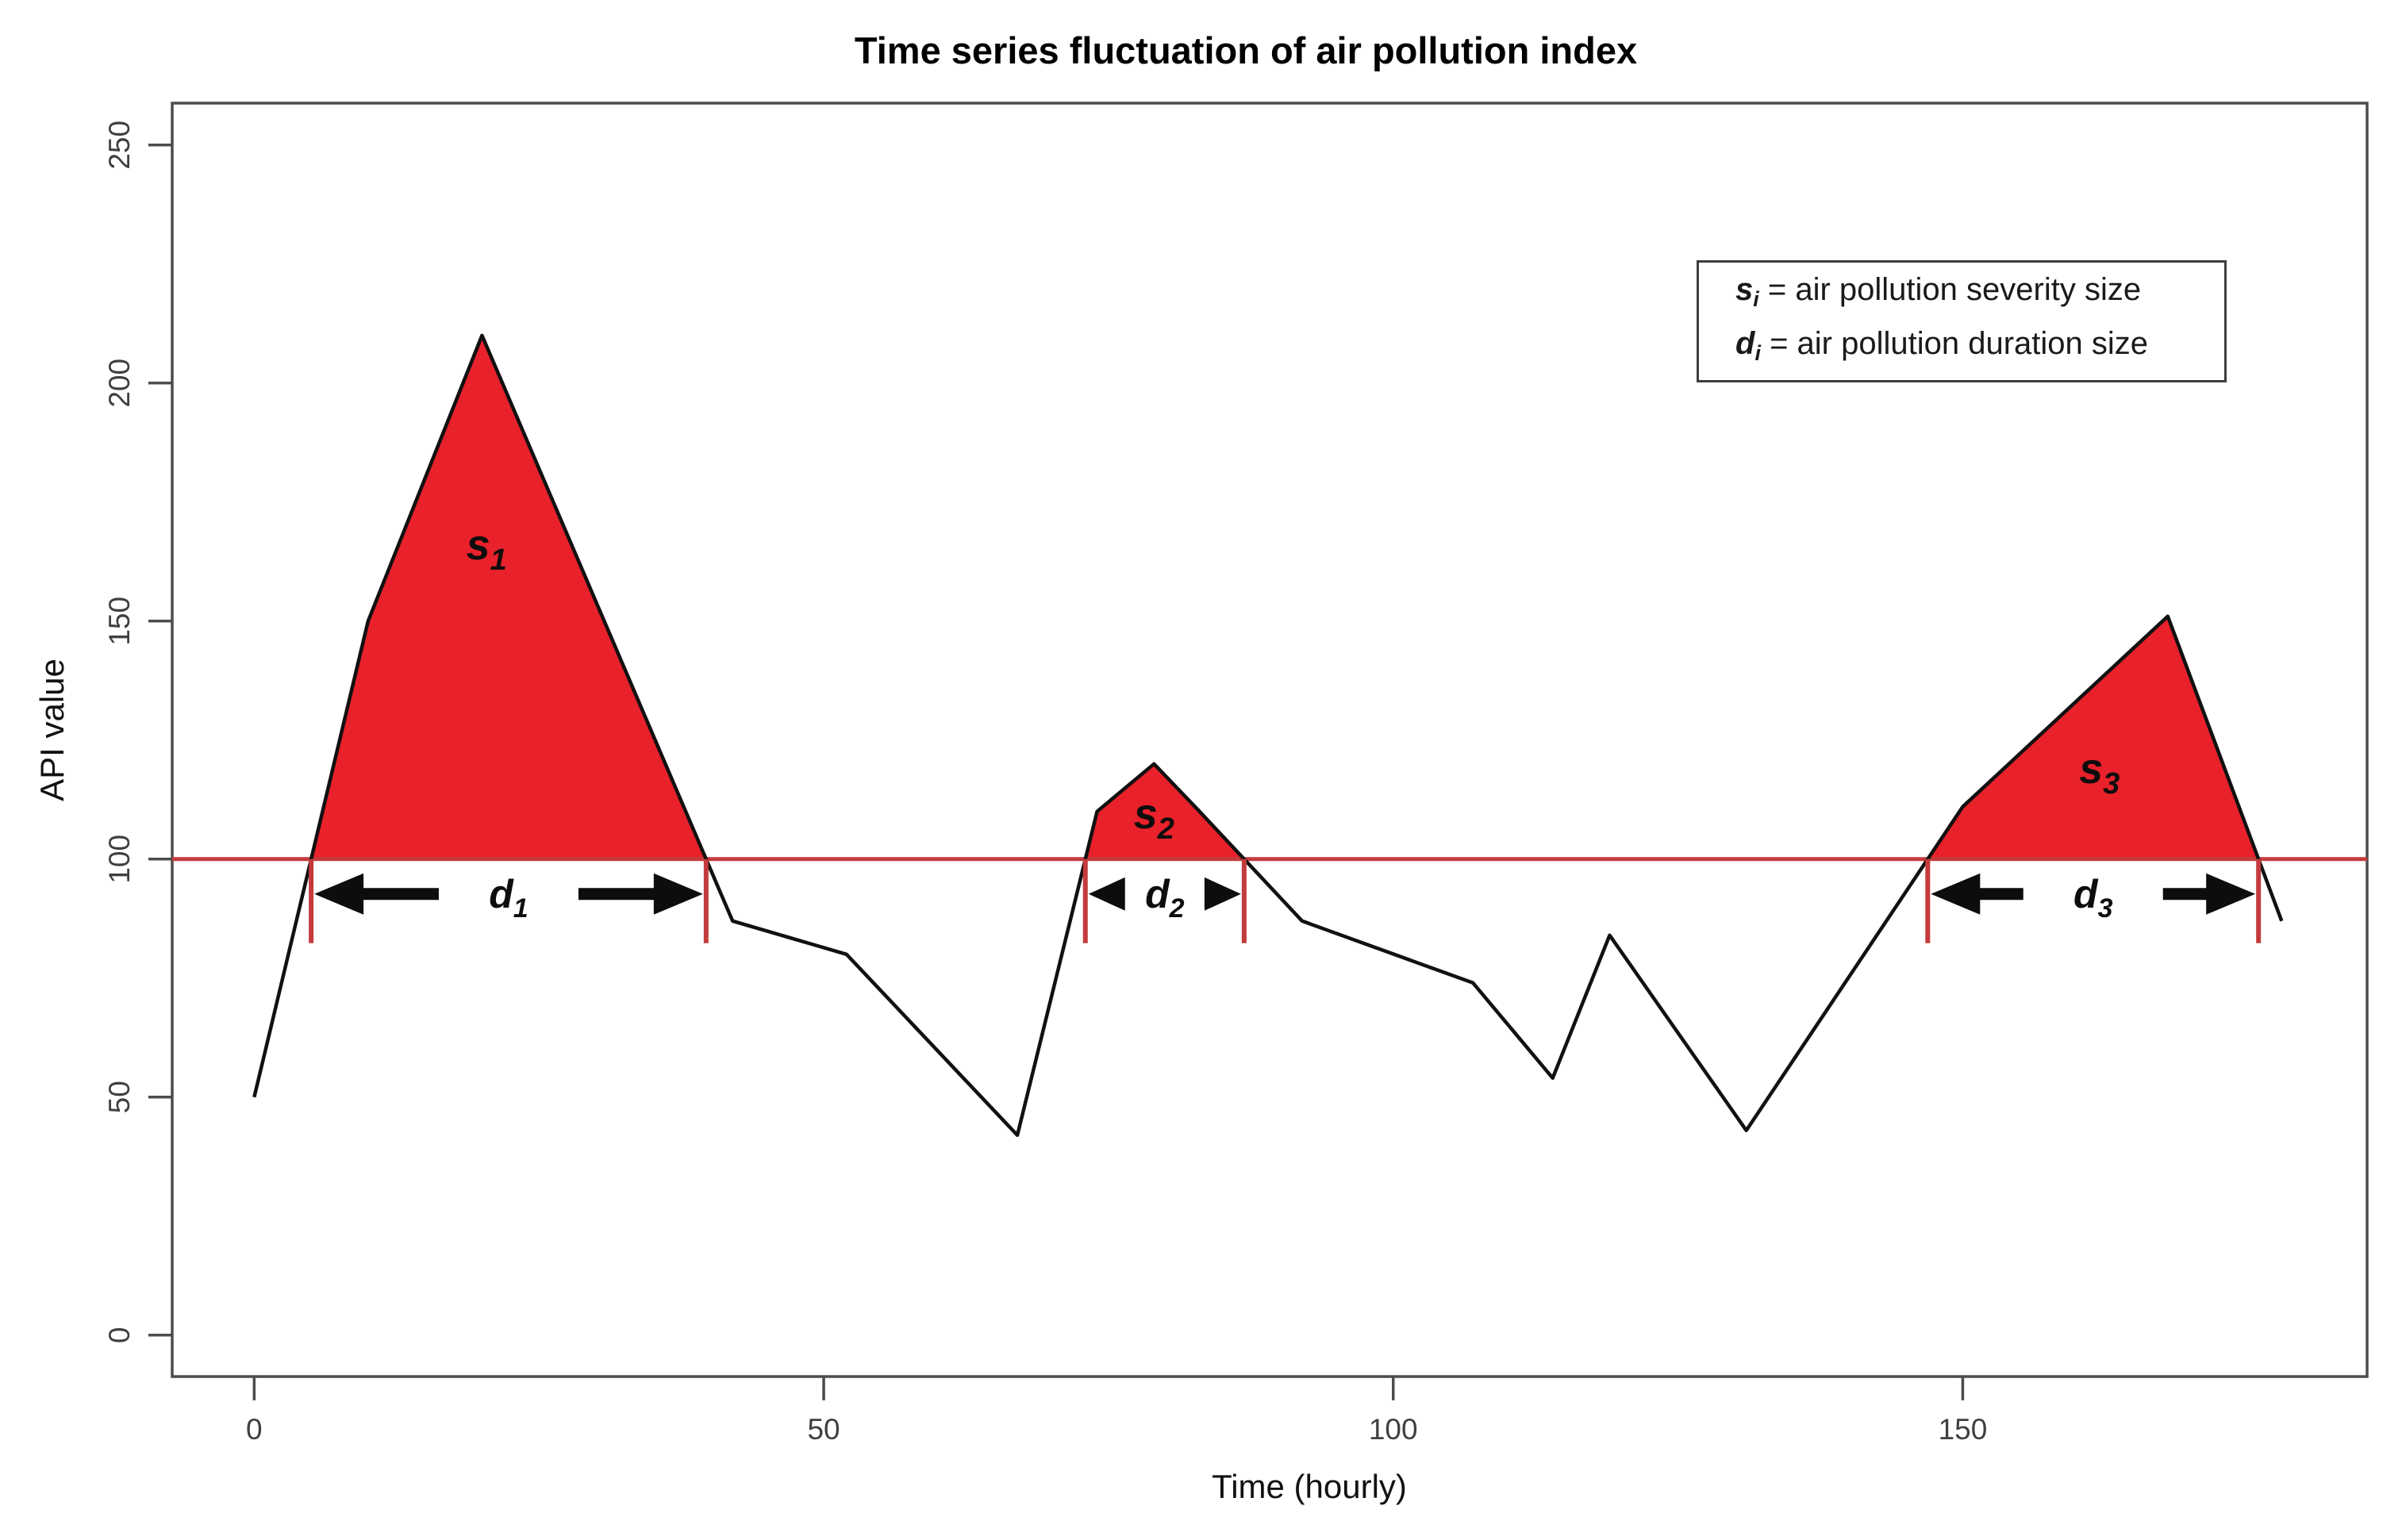 This screenshot has height=1540, width=2402. Describe the element at coordinates (1309, 1486) in the screenshot. I see `x-axis-label: Time (hourly)` at that location.